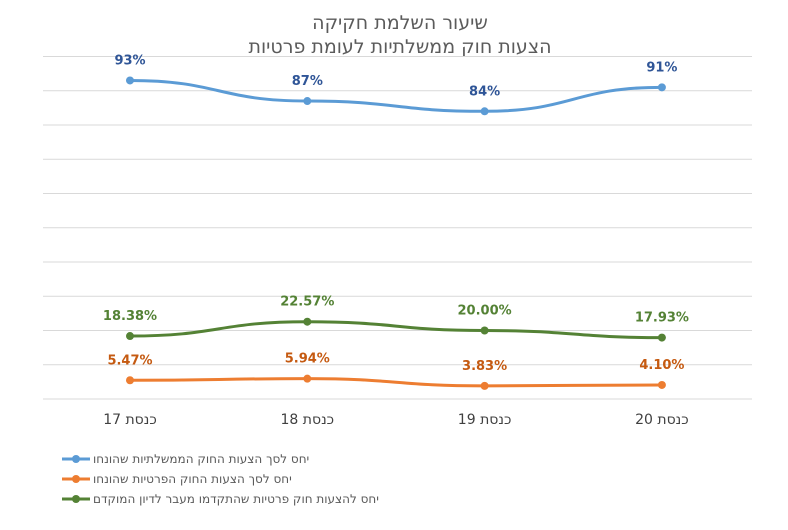 This screenshot has height=530, width=788. What do you see at coordinates (307, 302) in the screenshot?
I see `data-label: 22.57%` at bounding box center [307, 302].